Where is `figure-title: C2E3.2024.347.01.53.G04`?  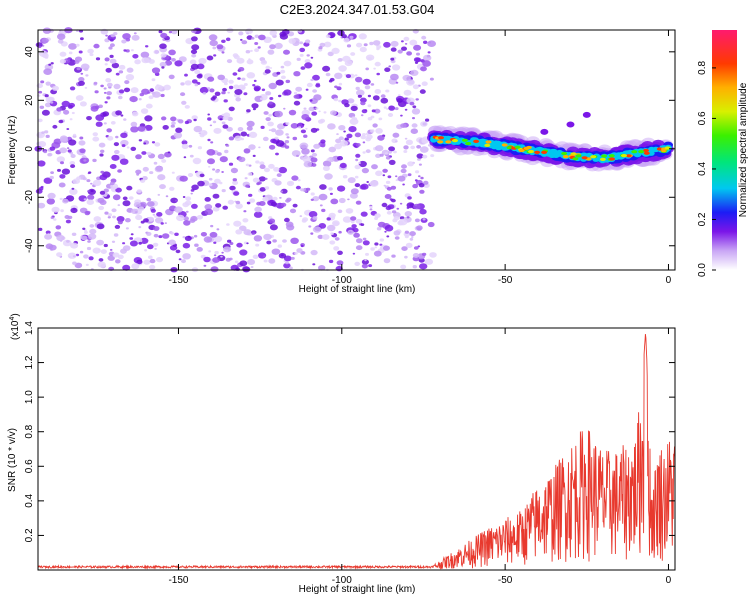
figure-title: C2E3.2024.347.01.53.G04 is located at coordinates (357, 9).